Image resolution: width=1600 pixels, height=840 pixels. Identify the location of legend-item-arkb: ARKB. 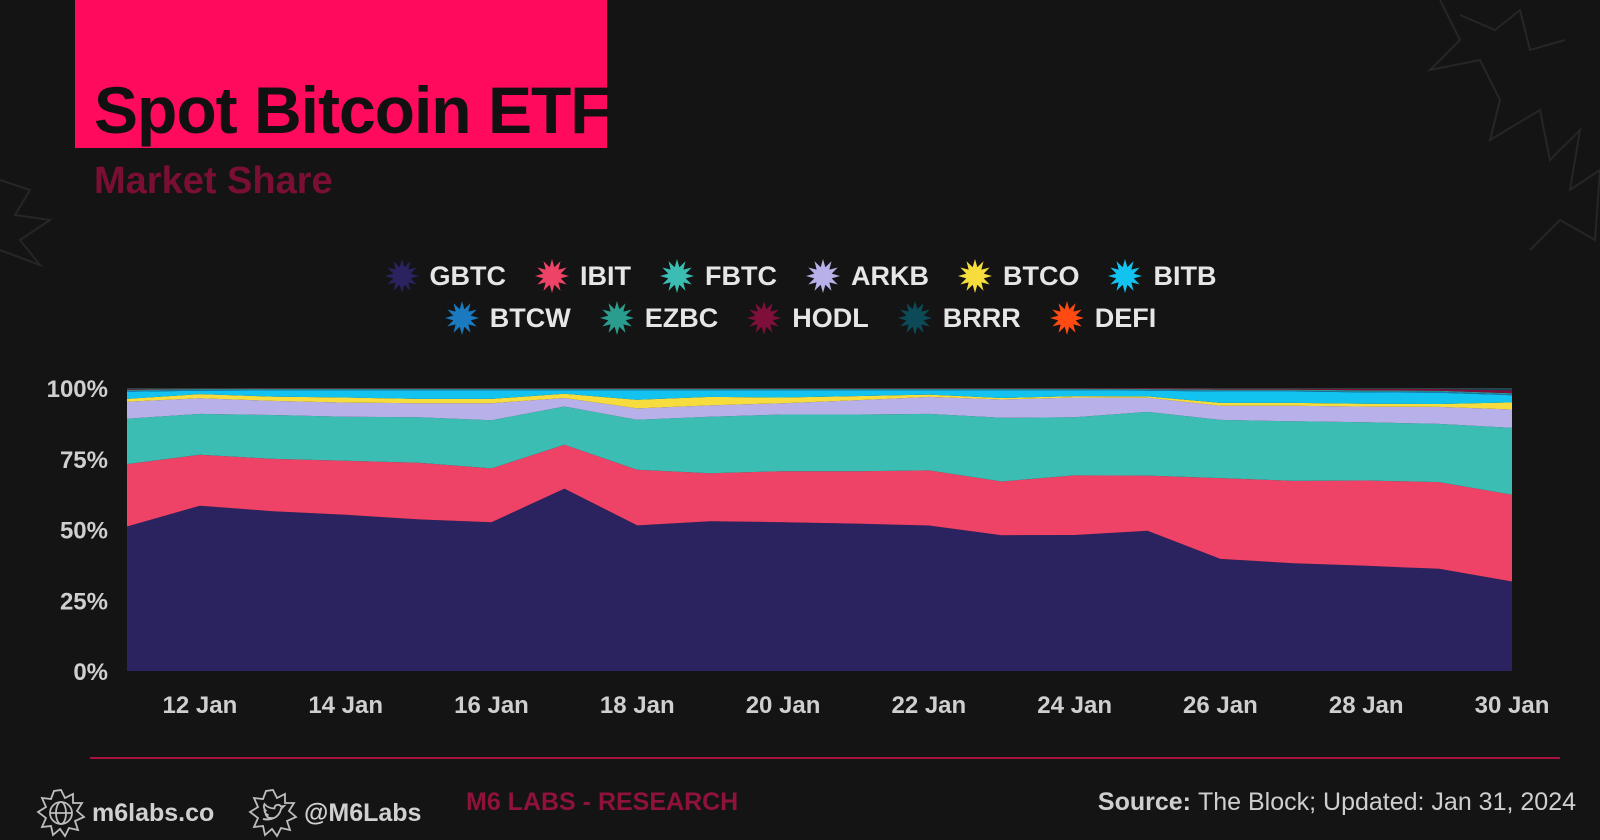
(867, 276).